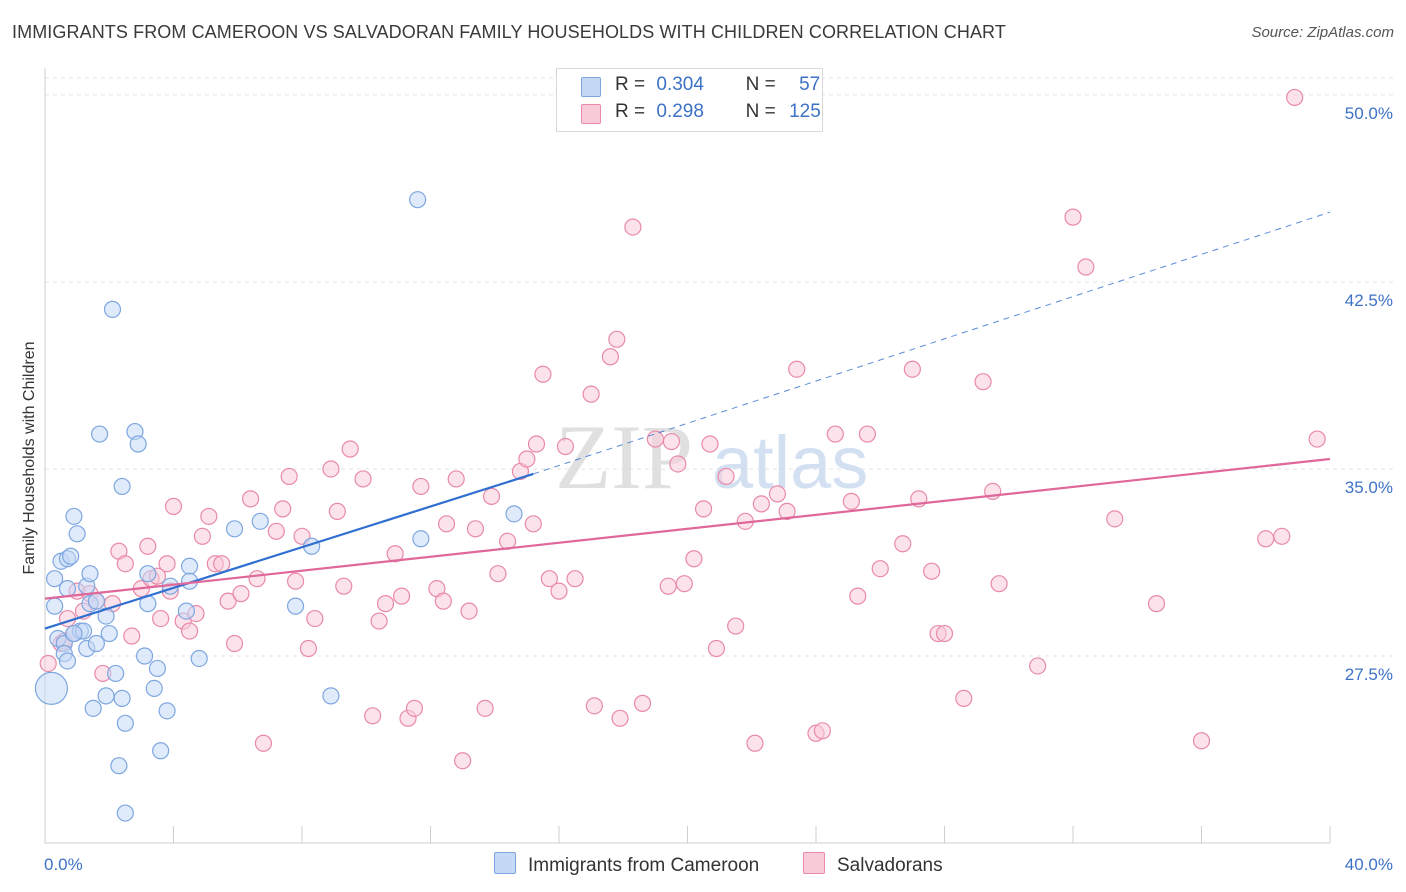  What do you see at coordinates (890, 865) in the screenshot?
I see `bottom-legend-label-salvadorans: Salvadorans` at bounding box center [890, 865].